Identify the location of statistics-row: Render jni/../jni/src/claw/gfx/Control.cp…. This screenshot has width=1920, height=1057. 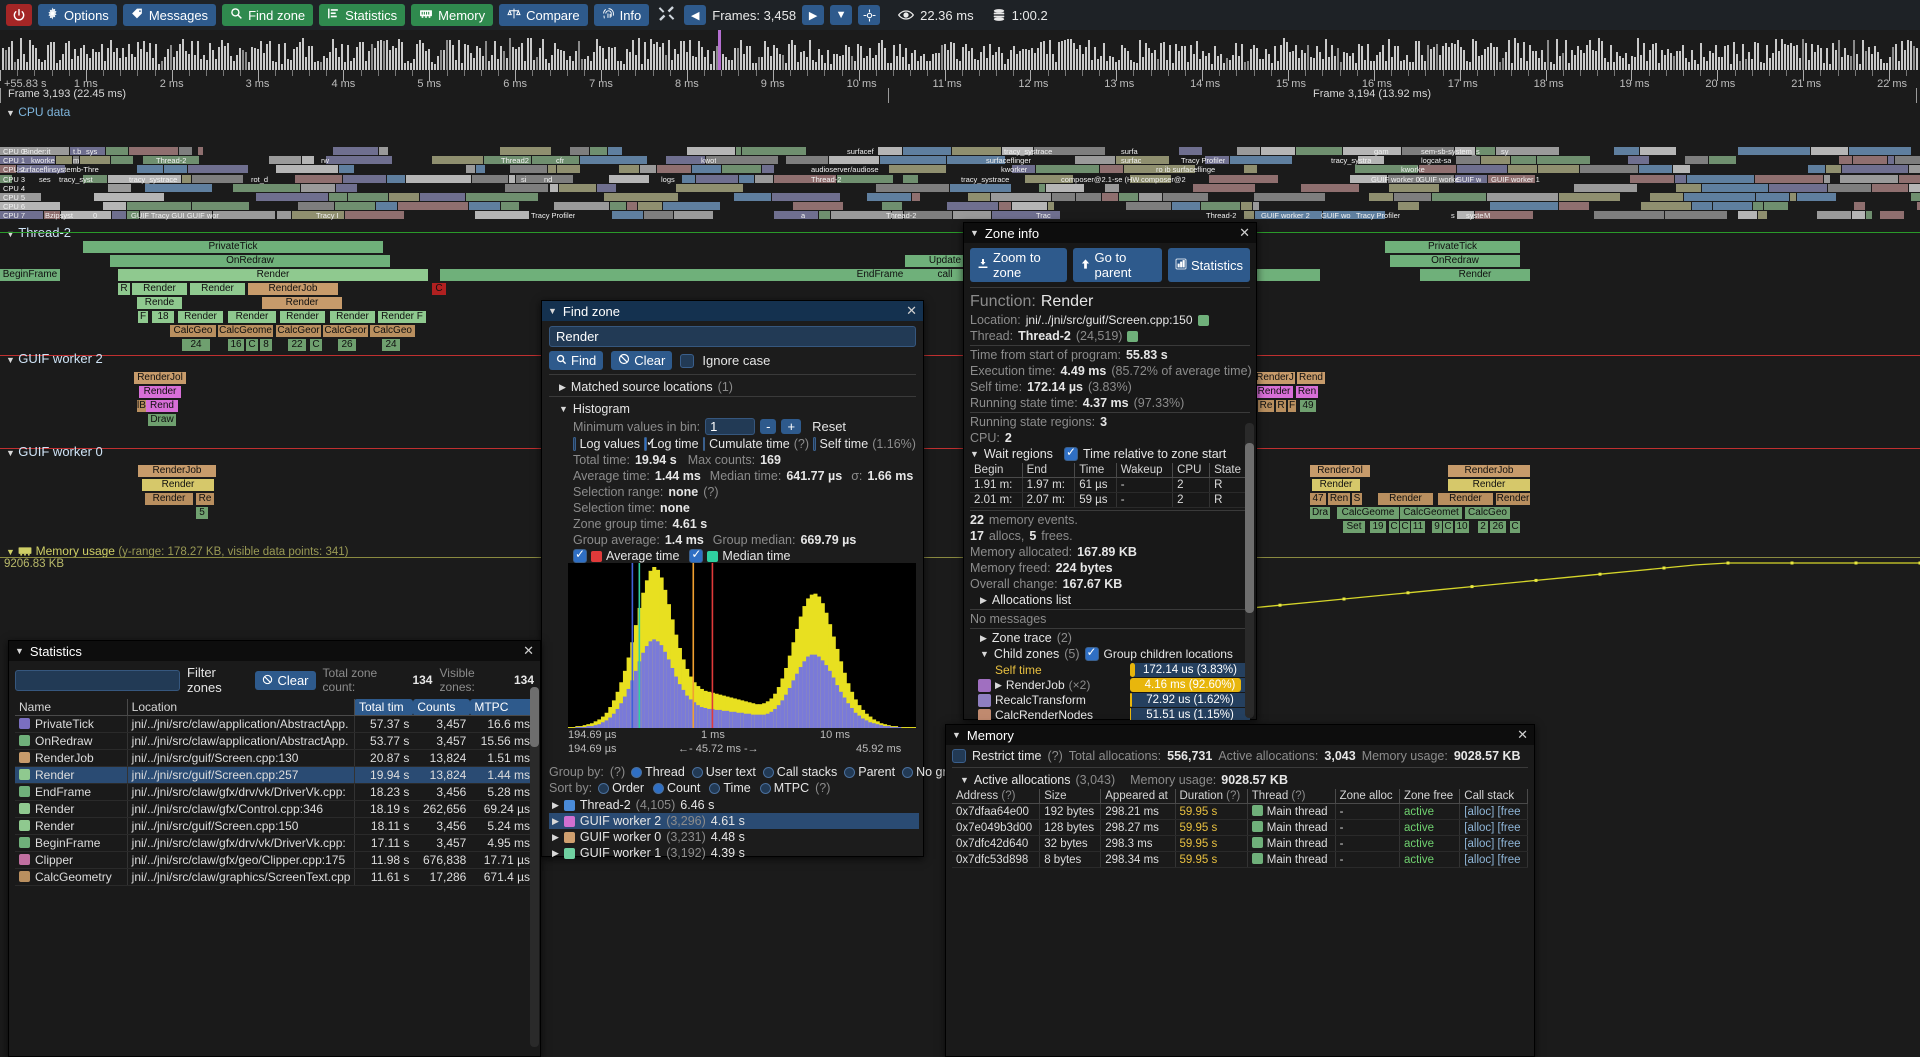
(274, 809).